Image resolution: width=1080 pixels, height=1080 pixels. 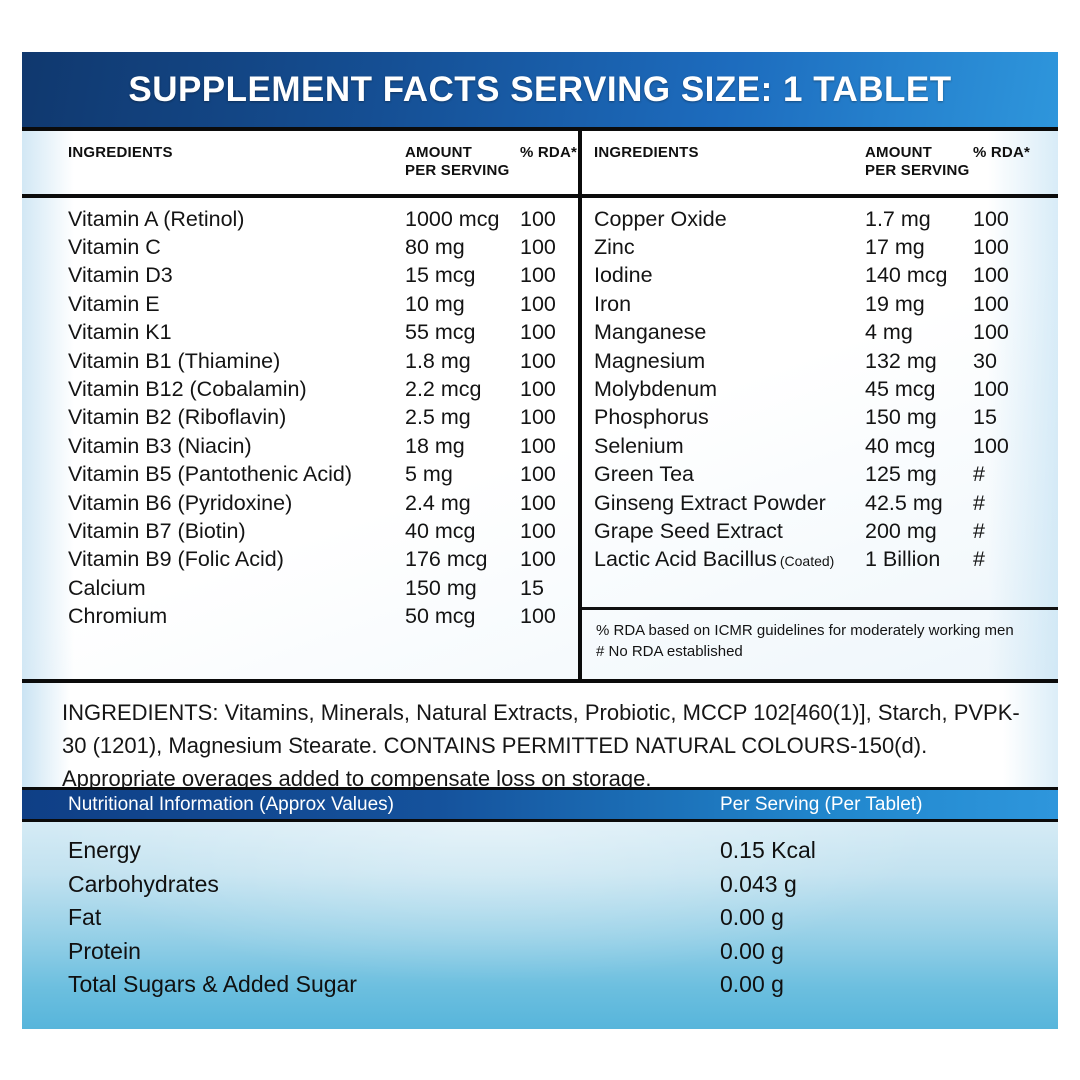 What do you see at coordinates (820, 333) in the screenshot?
I see `ingredient-row: Manganese 4 mg 100` at bounding box center [820, 333].